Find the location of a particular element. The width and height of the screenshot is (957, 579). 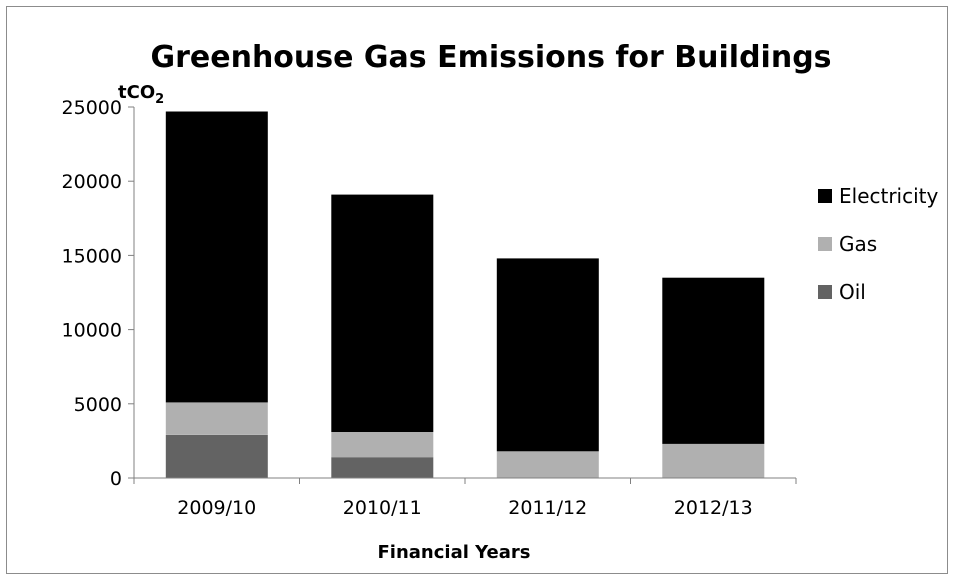

y-tick-label: 20000 is located at coordinates (92, 182).